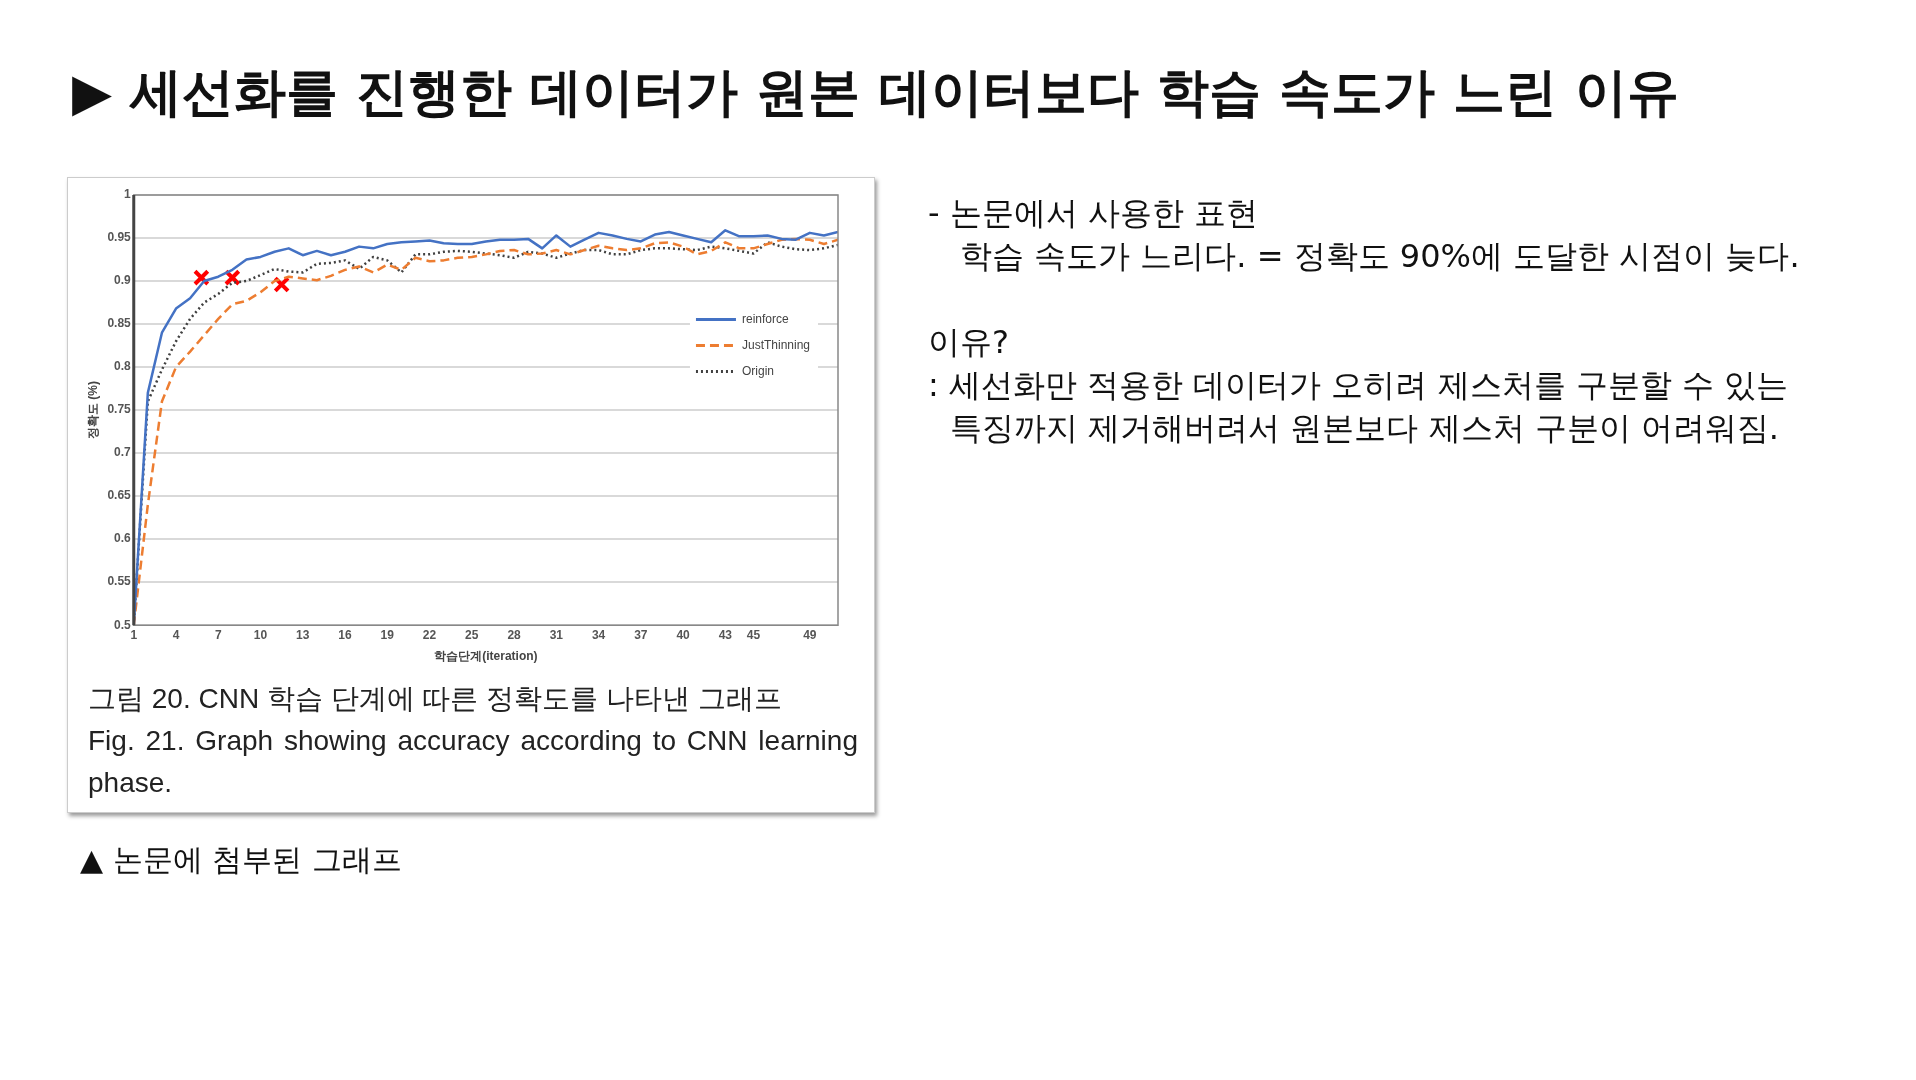  What do you see at coordinates (969, 342) in the screenshot?
I see `text: 이유?` at bounding box center [969, 342].